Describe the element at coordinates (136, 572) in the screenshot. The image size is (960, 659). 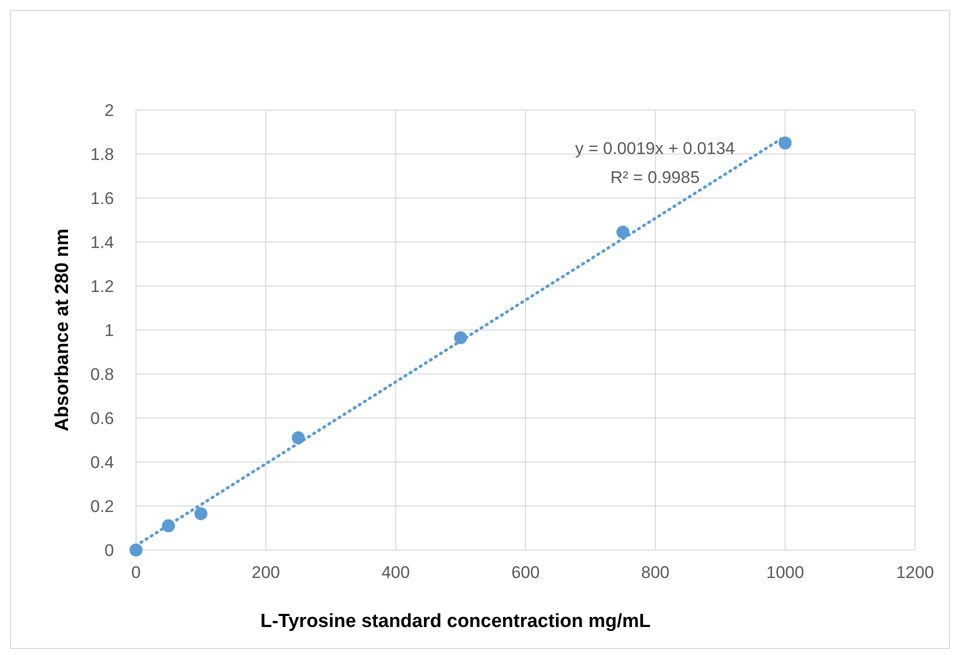
I see `x-tick-label: 0` at that location.